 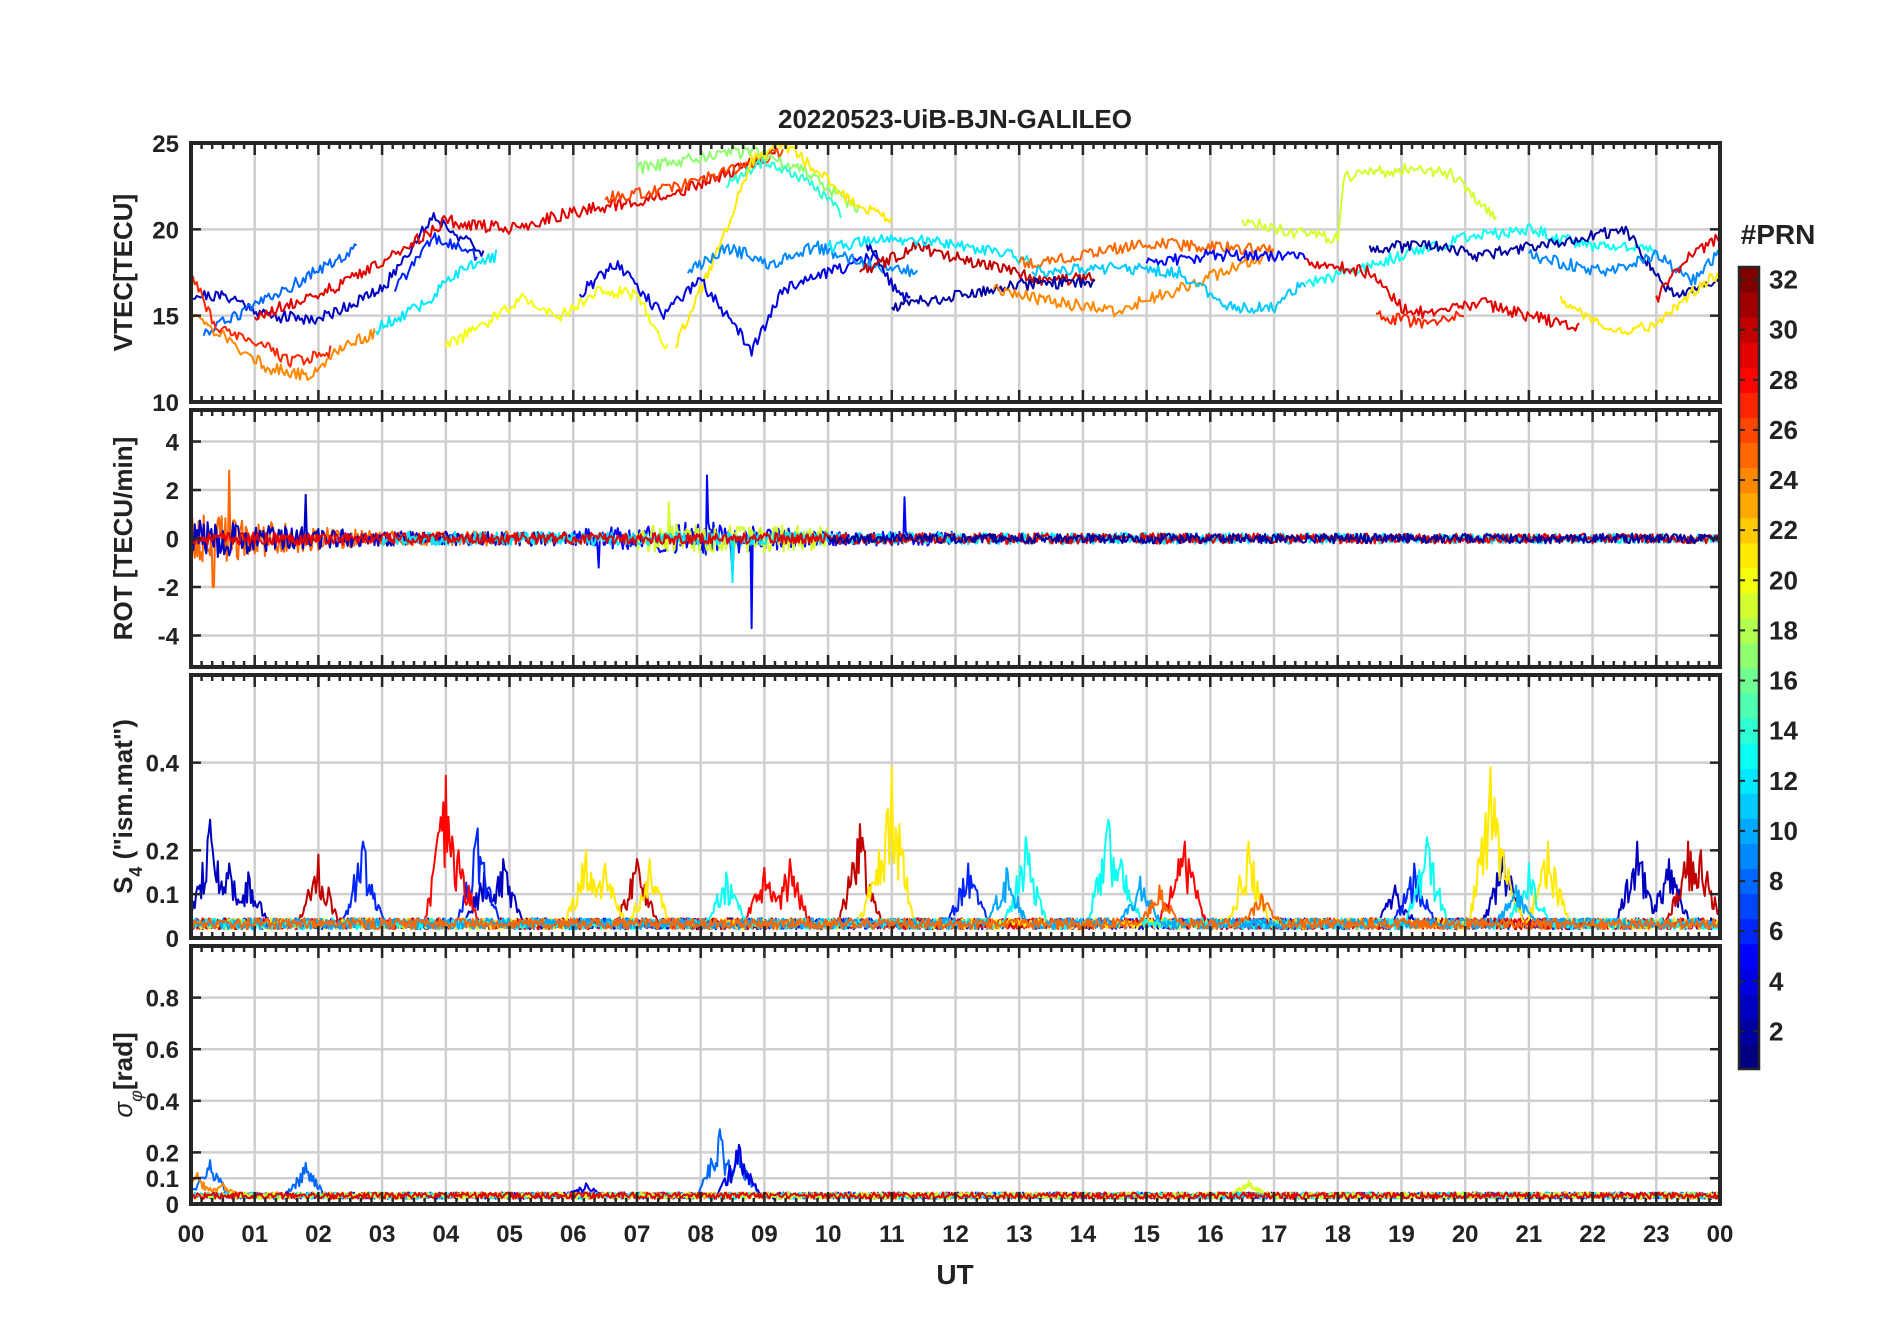 I want to click on colorbar-tick-label: 10, so click(x=1783, y=831).